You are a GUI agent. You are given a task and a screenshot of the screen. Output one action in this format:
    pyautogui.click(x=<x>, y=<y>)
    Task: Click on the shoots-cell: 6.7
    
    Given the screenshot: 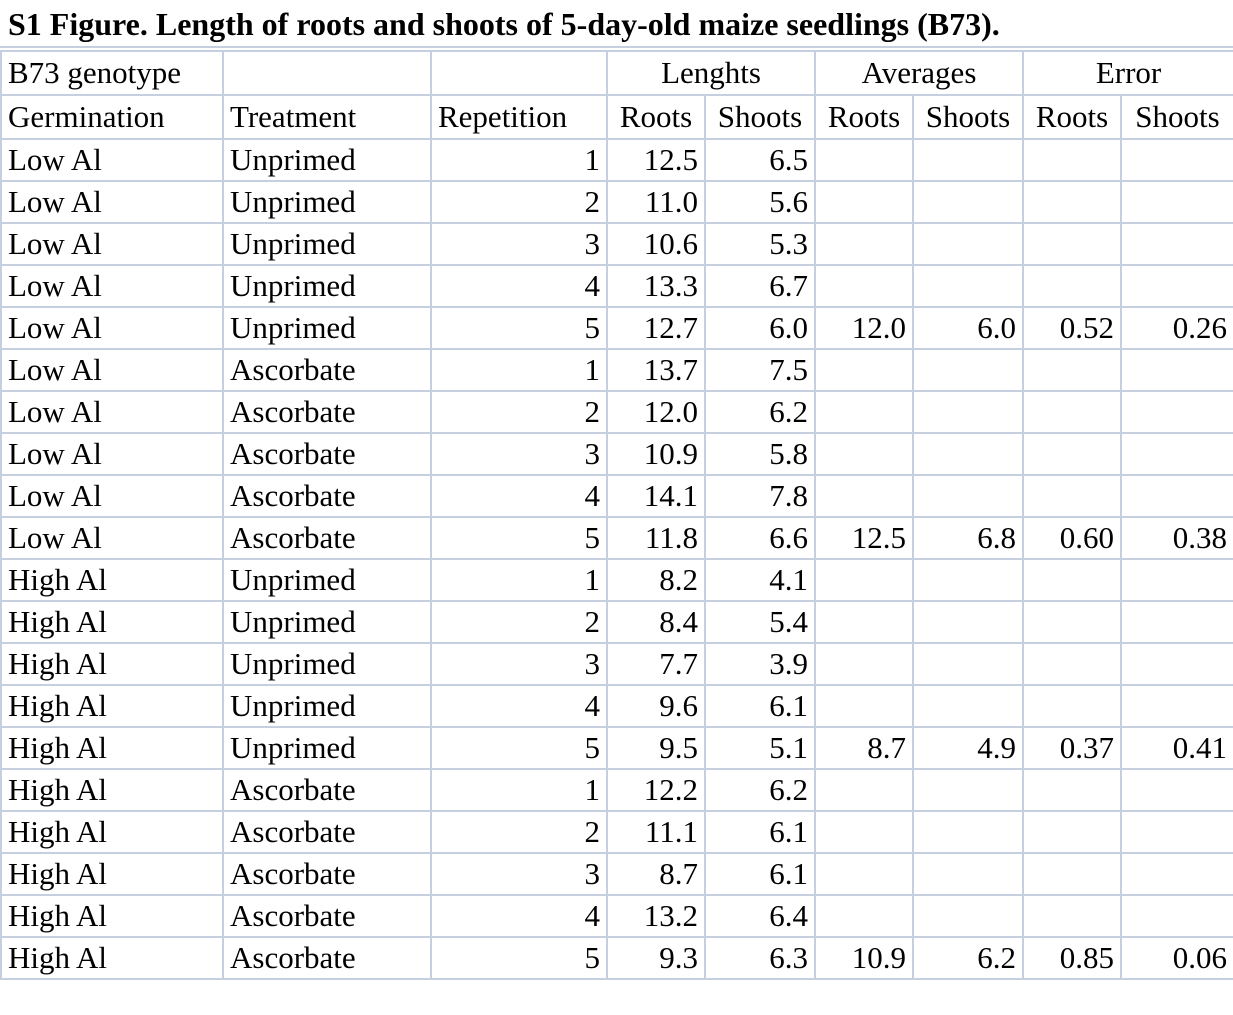 What is the action you would take?
    pyautogui.click(x=760, y=286)
    